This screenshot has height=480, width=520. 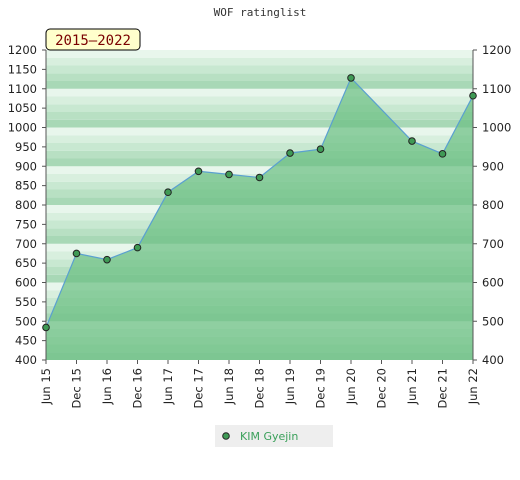 What do you see at coordinates (321, 388) in the screenshot?
I see `x-tick-label: Dec 19` at bounding box center [321, 388].